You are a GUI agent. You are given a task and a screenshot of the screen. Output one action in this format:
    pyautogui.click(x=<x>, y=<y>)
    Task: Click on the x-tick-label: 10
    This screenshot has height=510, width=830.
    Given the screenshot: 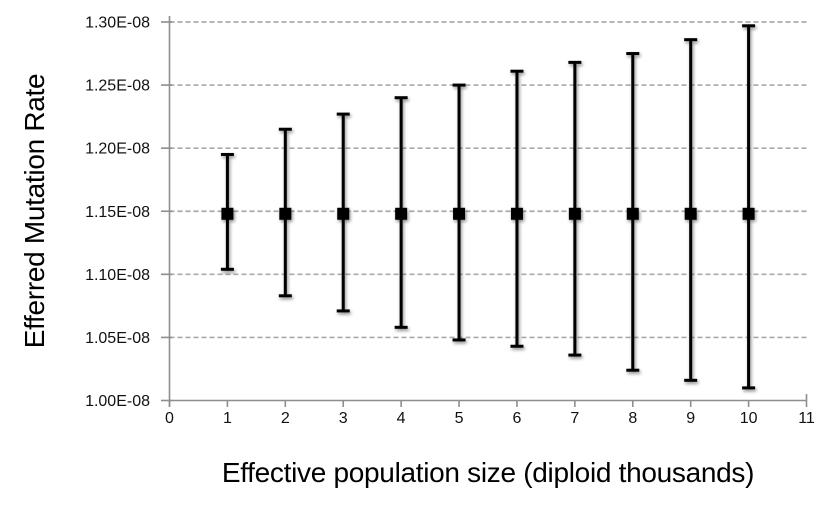 What is the action you would take?
    pyautogui.click(x=749, y=418)
    